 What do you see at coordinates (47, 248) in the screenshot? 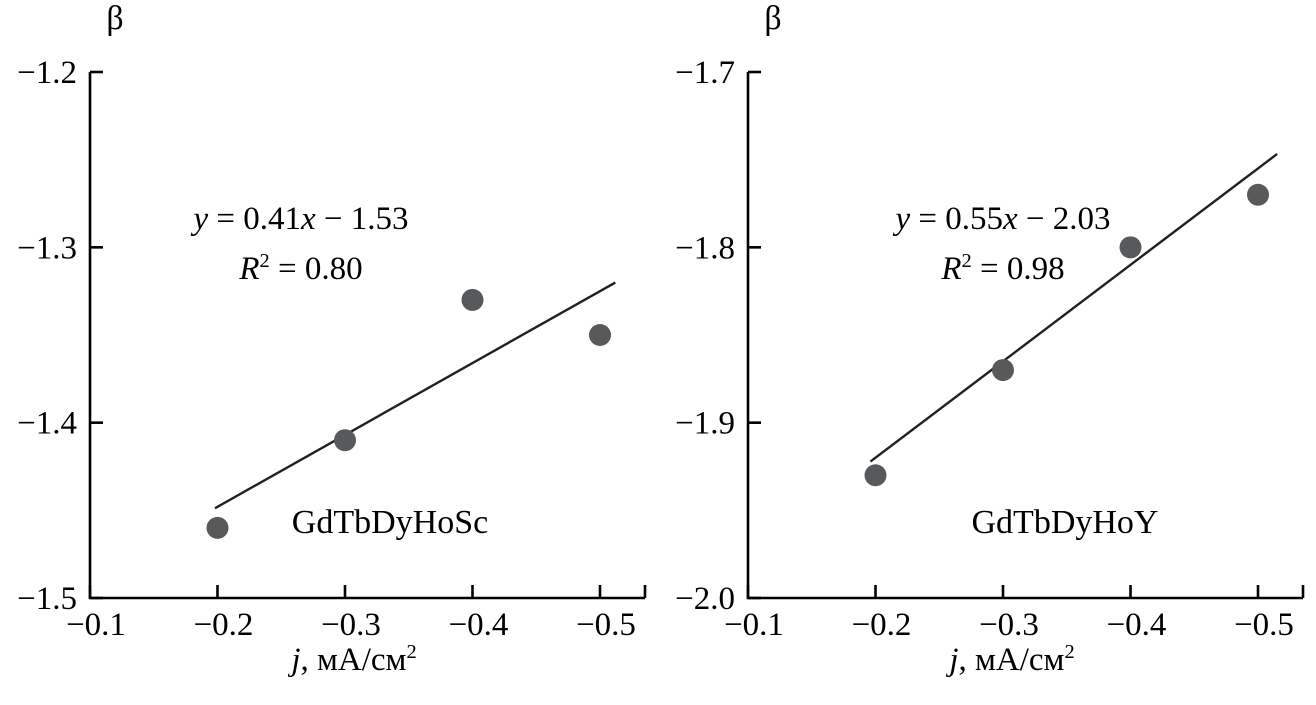
I see `y-tick-label: −1.3` at bounding box center [47, 248].